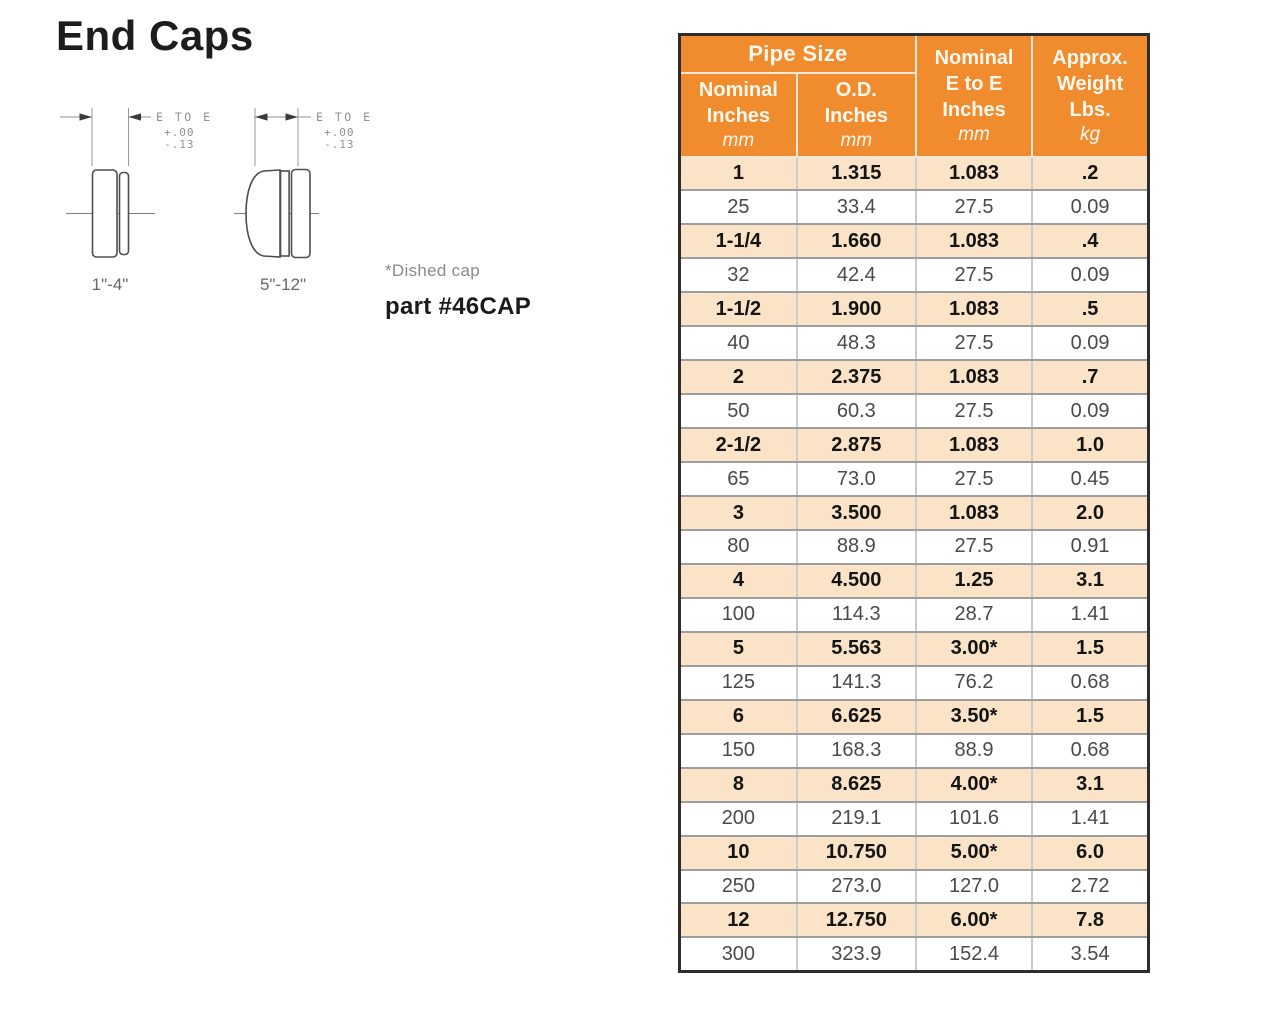 Image resolution: width=1280 pixels, height=1029 pixels. Describe the element at coordinates (263, 213) in the screenshot. I see `dished-cap-dome` at that location.